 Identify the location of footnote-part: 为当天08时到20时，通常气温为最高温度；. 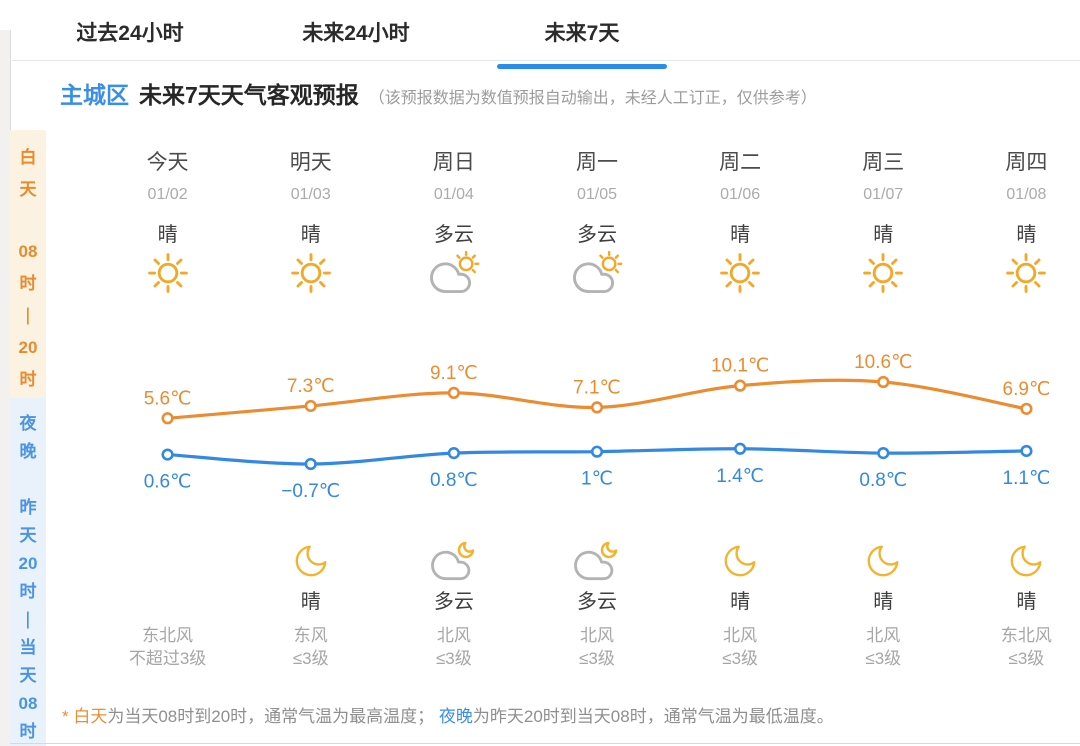
(273, 716).